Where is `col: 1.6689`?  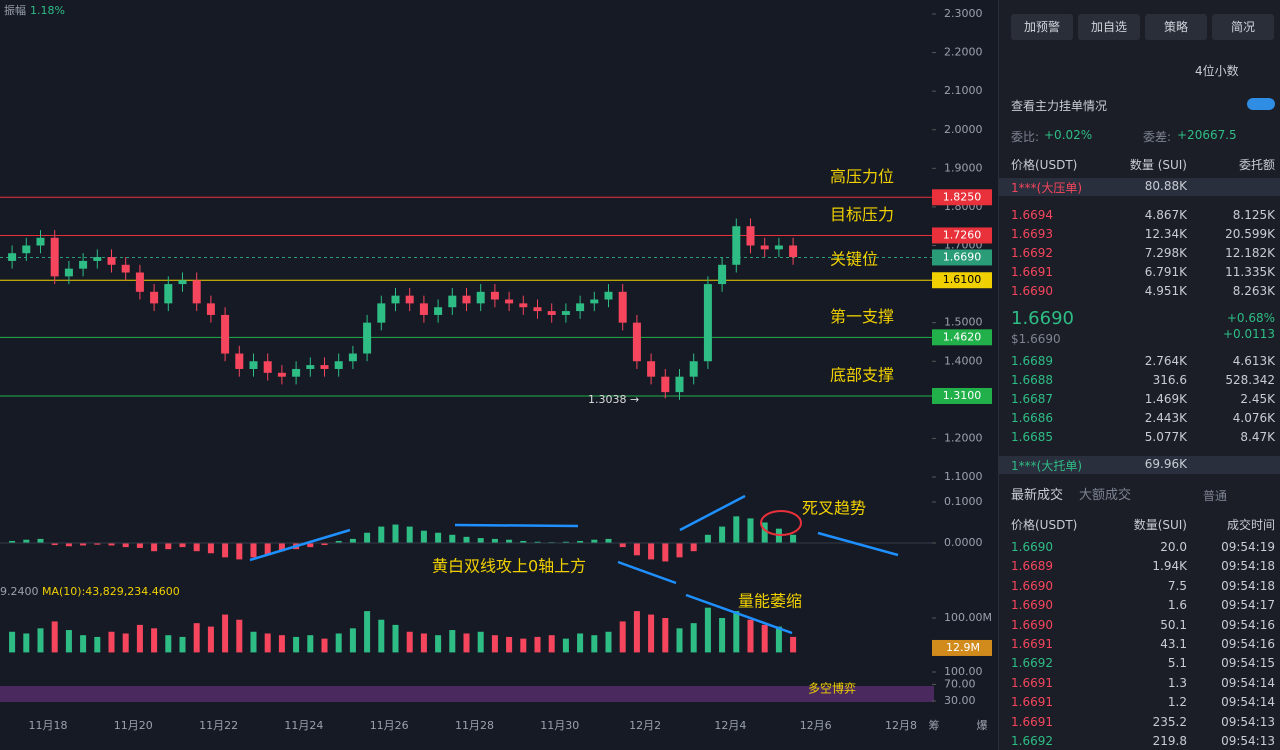
col: 1.6689 is located at coordinates (1032, 361).